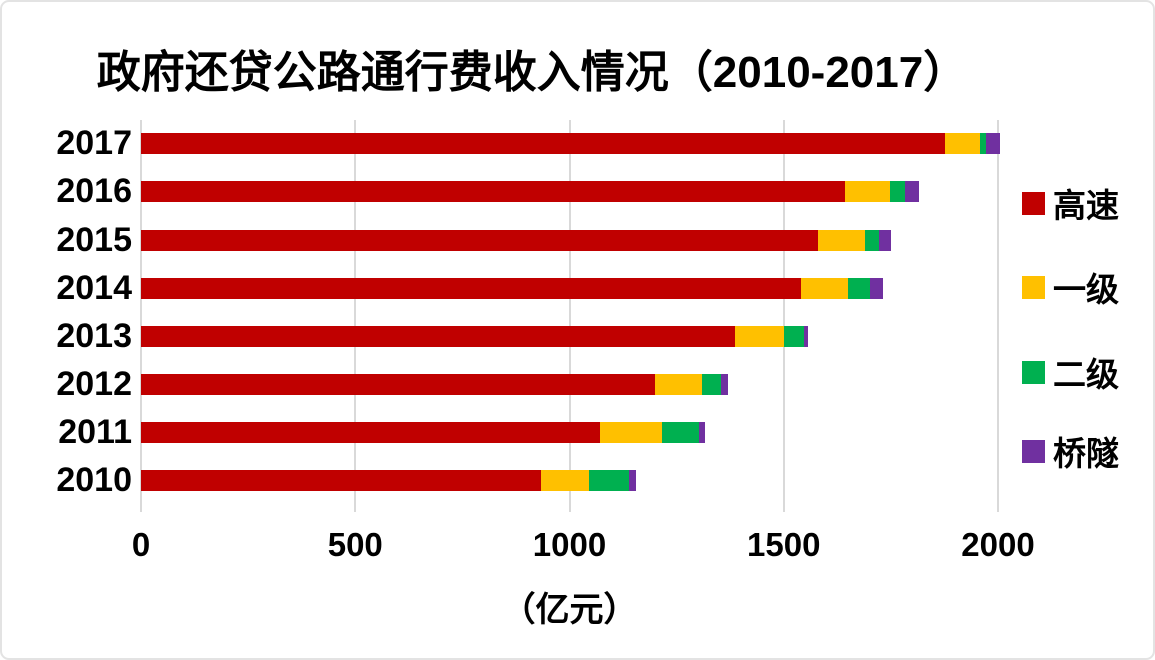 This screenshot has height=660, width=1155. Describe the element at coordinates (94, 239) in the screenshot. I see `y-axis-label: 2015` at that location.